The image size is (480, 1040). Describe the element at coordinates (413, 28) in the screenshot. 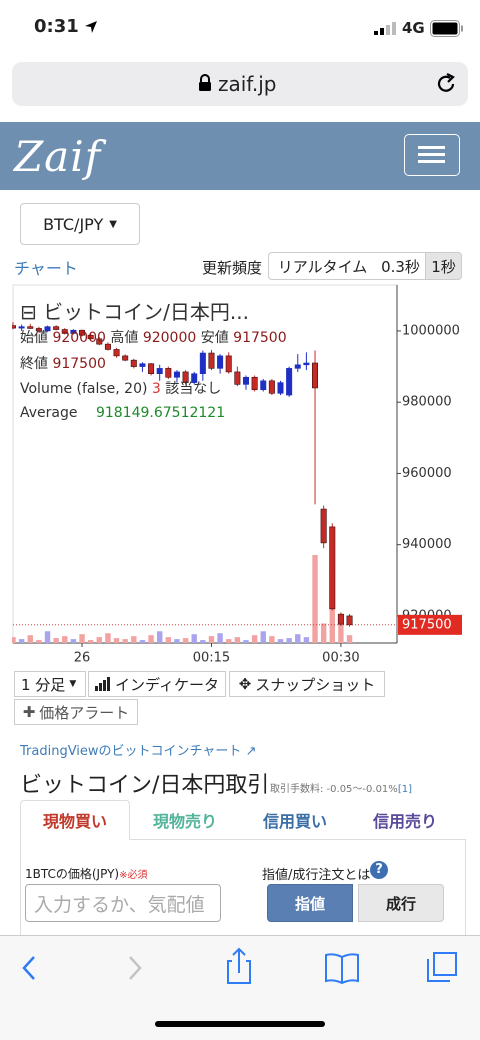

I see `network-label: 4G` at that location.